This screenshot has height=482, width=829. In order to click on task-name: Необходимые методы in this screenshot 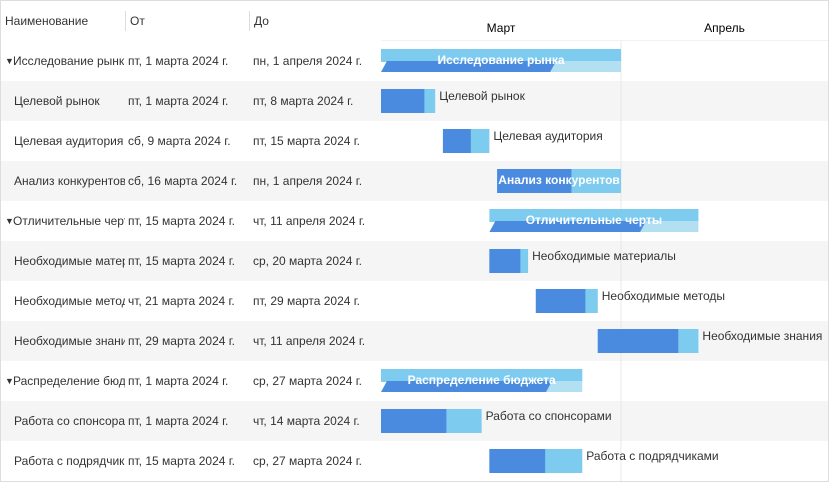, I will do `click(69, 301)`.